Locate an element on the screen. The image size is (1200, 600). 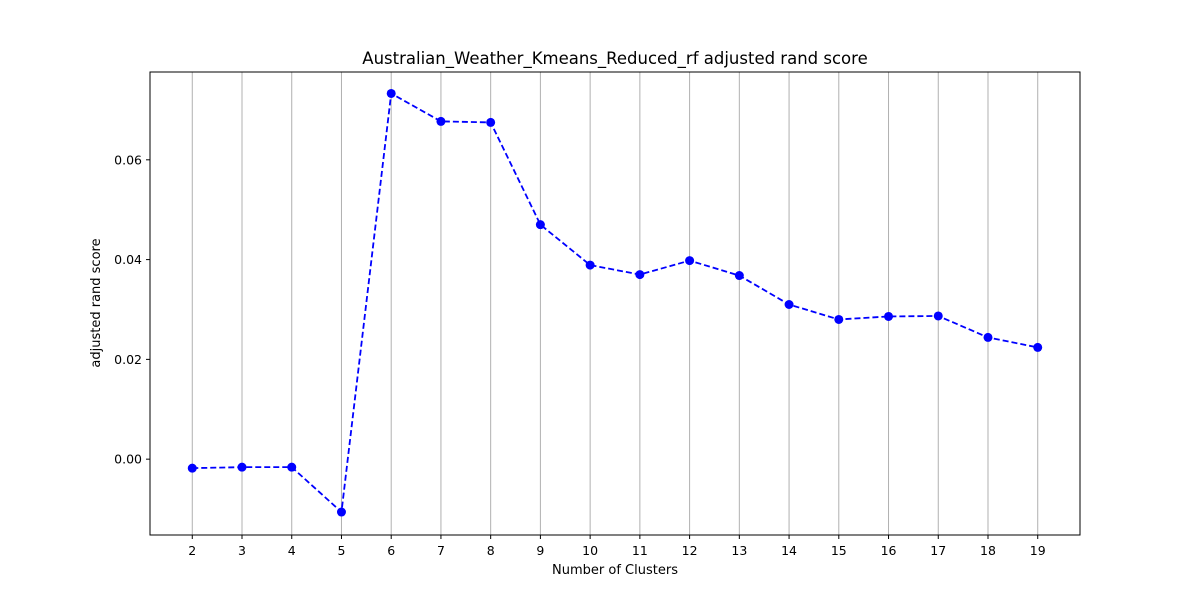
x-tick-label: 8 is located at coordinates (491, 550).